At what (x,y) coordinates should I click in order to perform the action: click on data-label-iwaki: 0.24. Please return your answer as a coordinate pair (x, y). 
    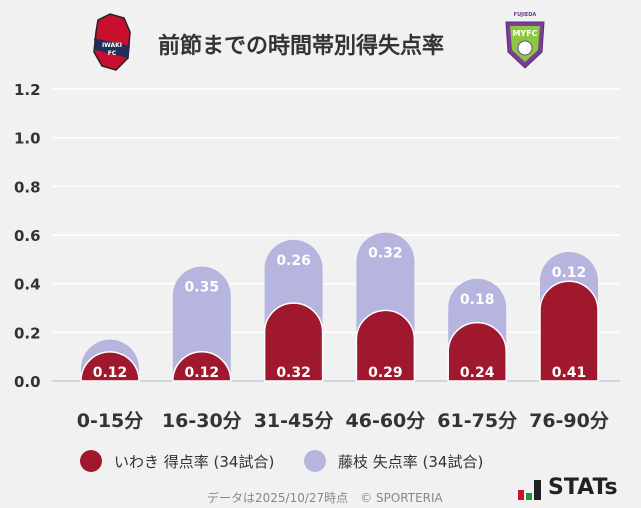
    Looking at the image, I should click on (477, 373).